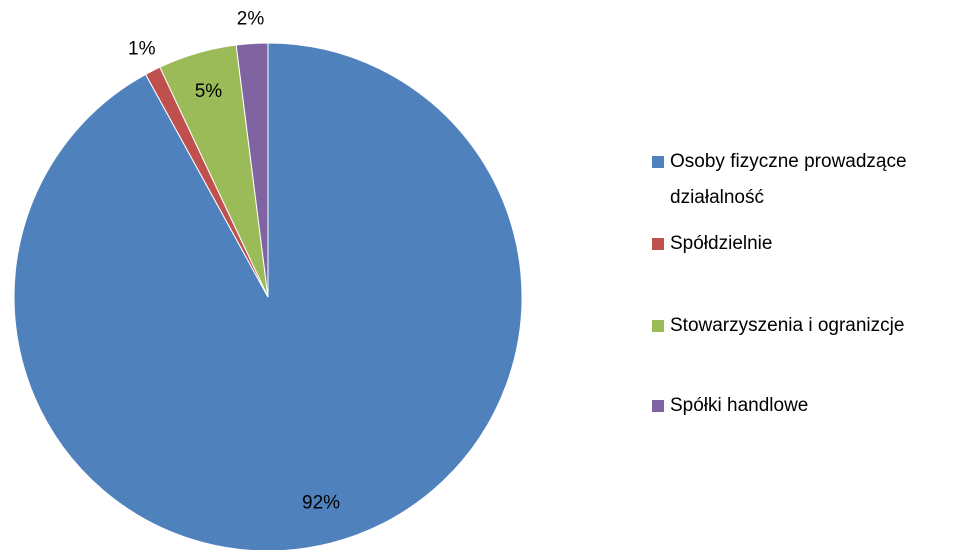  Describe the element at coordinates (321, 503) in the screenshot. I see `data-label: 92%` at that location.